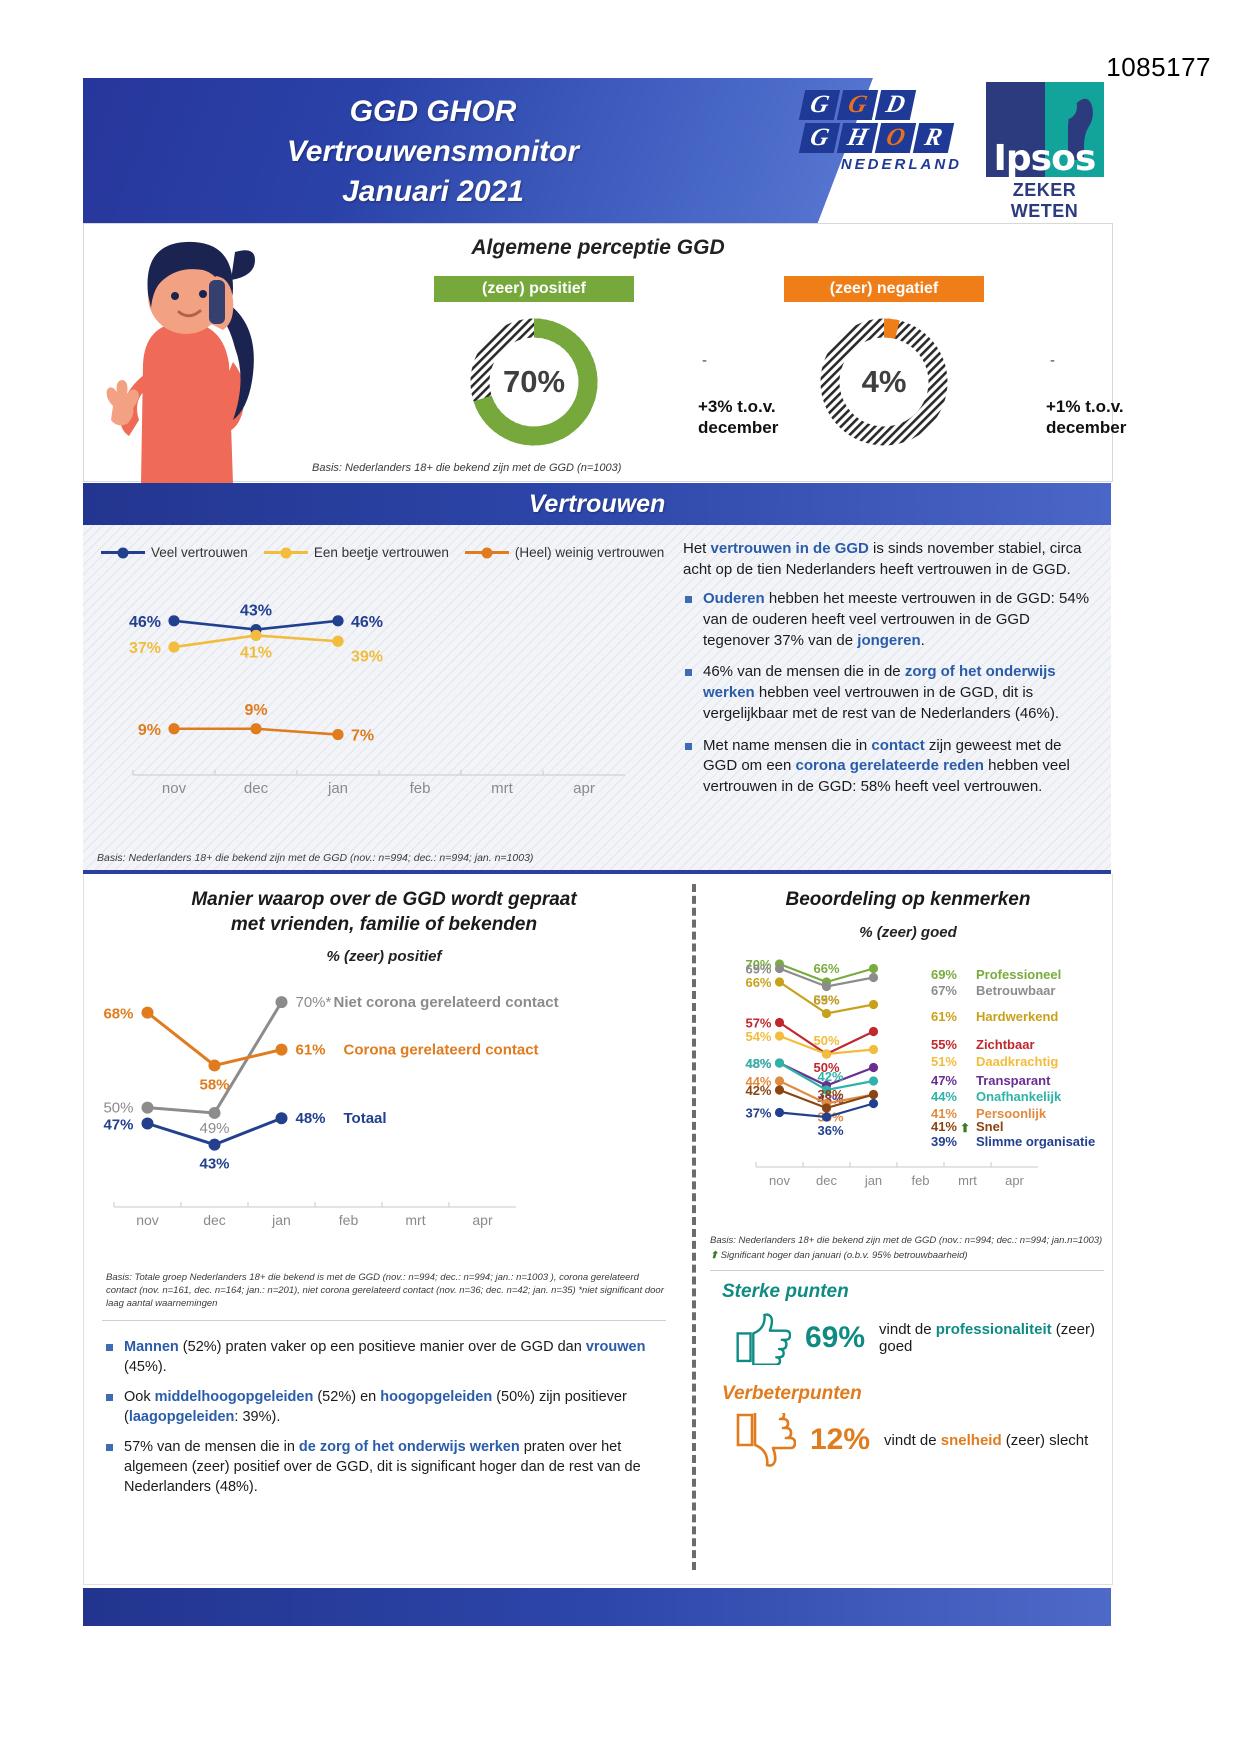 The width and height of the screenshot is (1241, 1754). What do you see at coordinates (830, 1076) in the screenshot?
I see `data-label-mid: 42%` at bounding box center [830, 1076].